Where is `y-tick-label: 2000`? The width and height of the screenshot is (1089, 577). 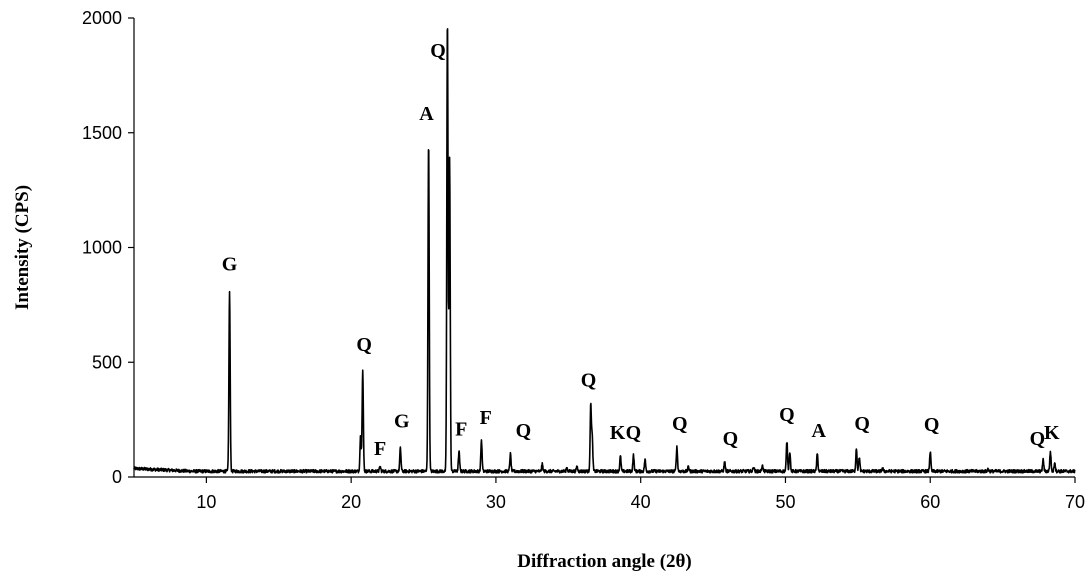
y-tick-label: 2000 is located at coordinates (102, 18).